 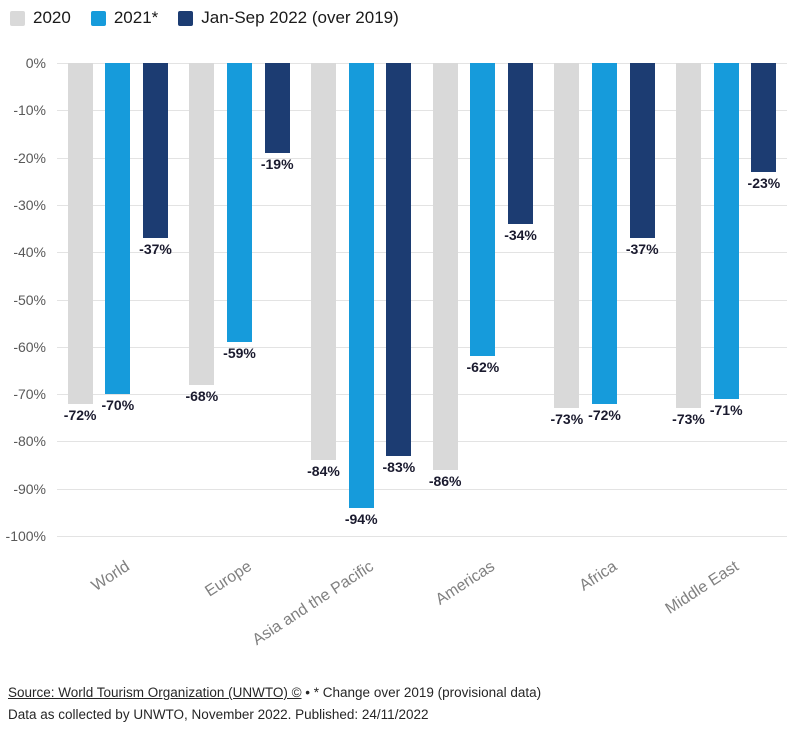 I want to click on bar-2020-world, so click(x=80, y=233).